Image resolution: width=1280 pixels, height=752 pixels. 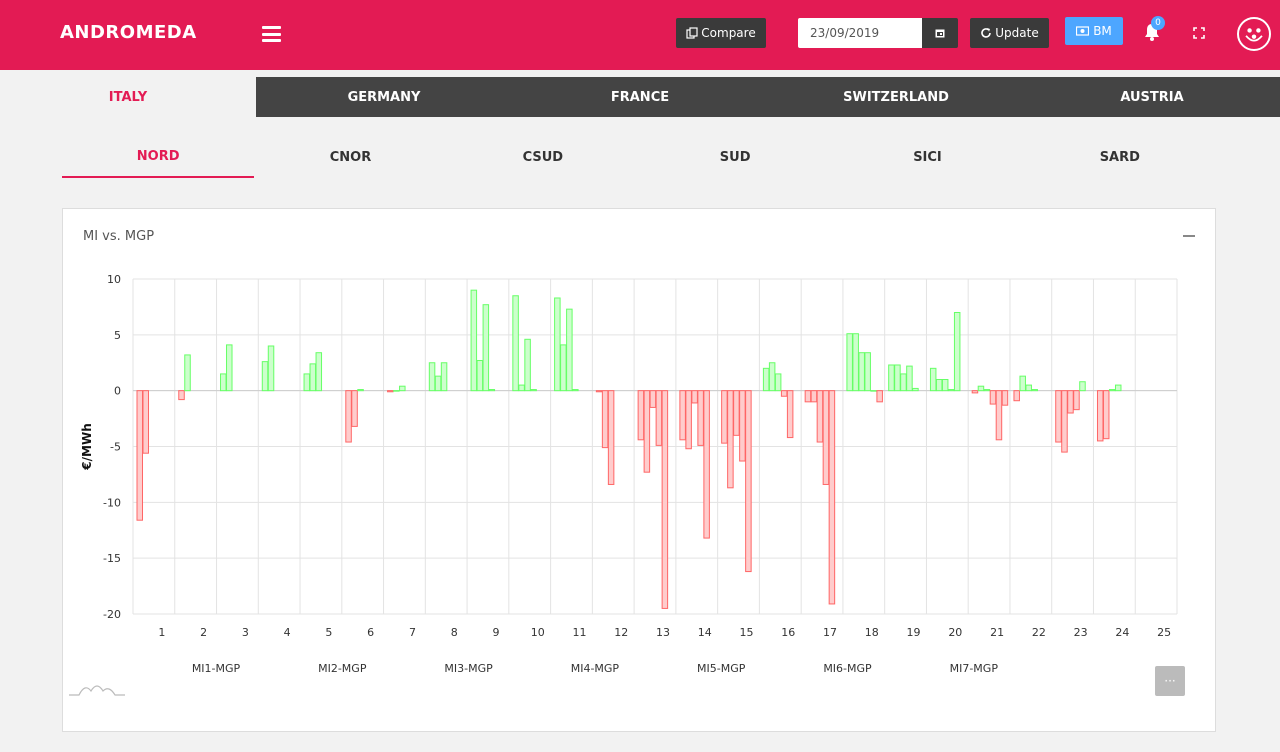 I want to click on x-tick-label: 13, so click(x=663, y=632).